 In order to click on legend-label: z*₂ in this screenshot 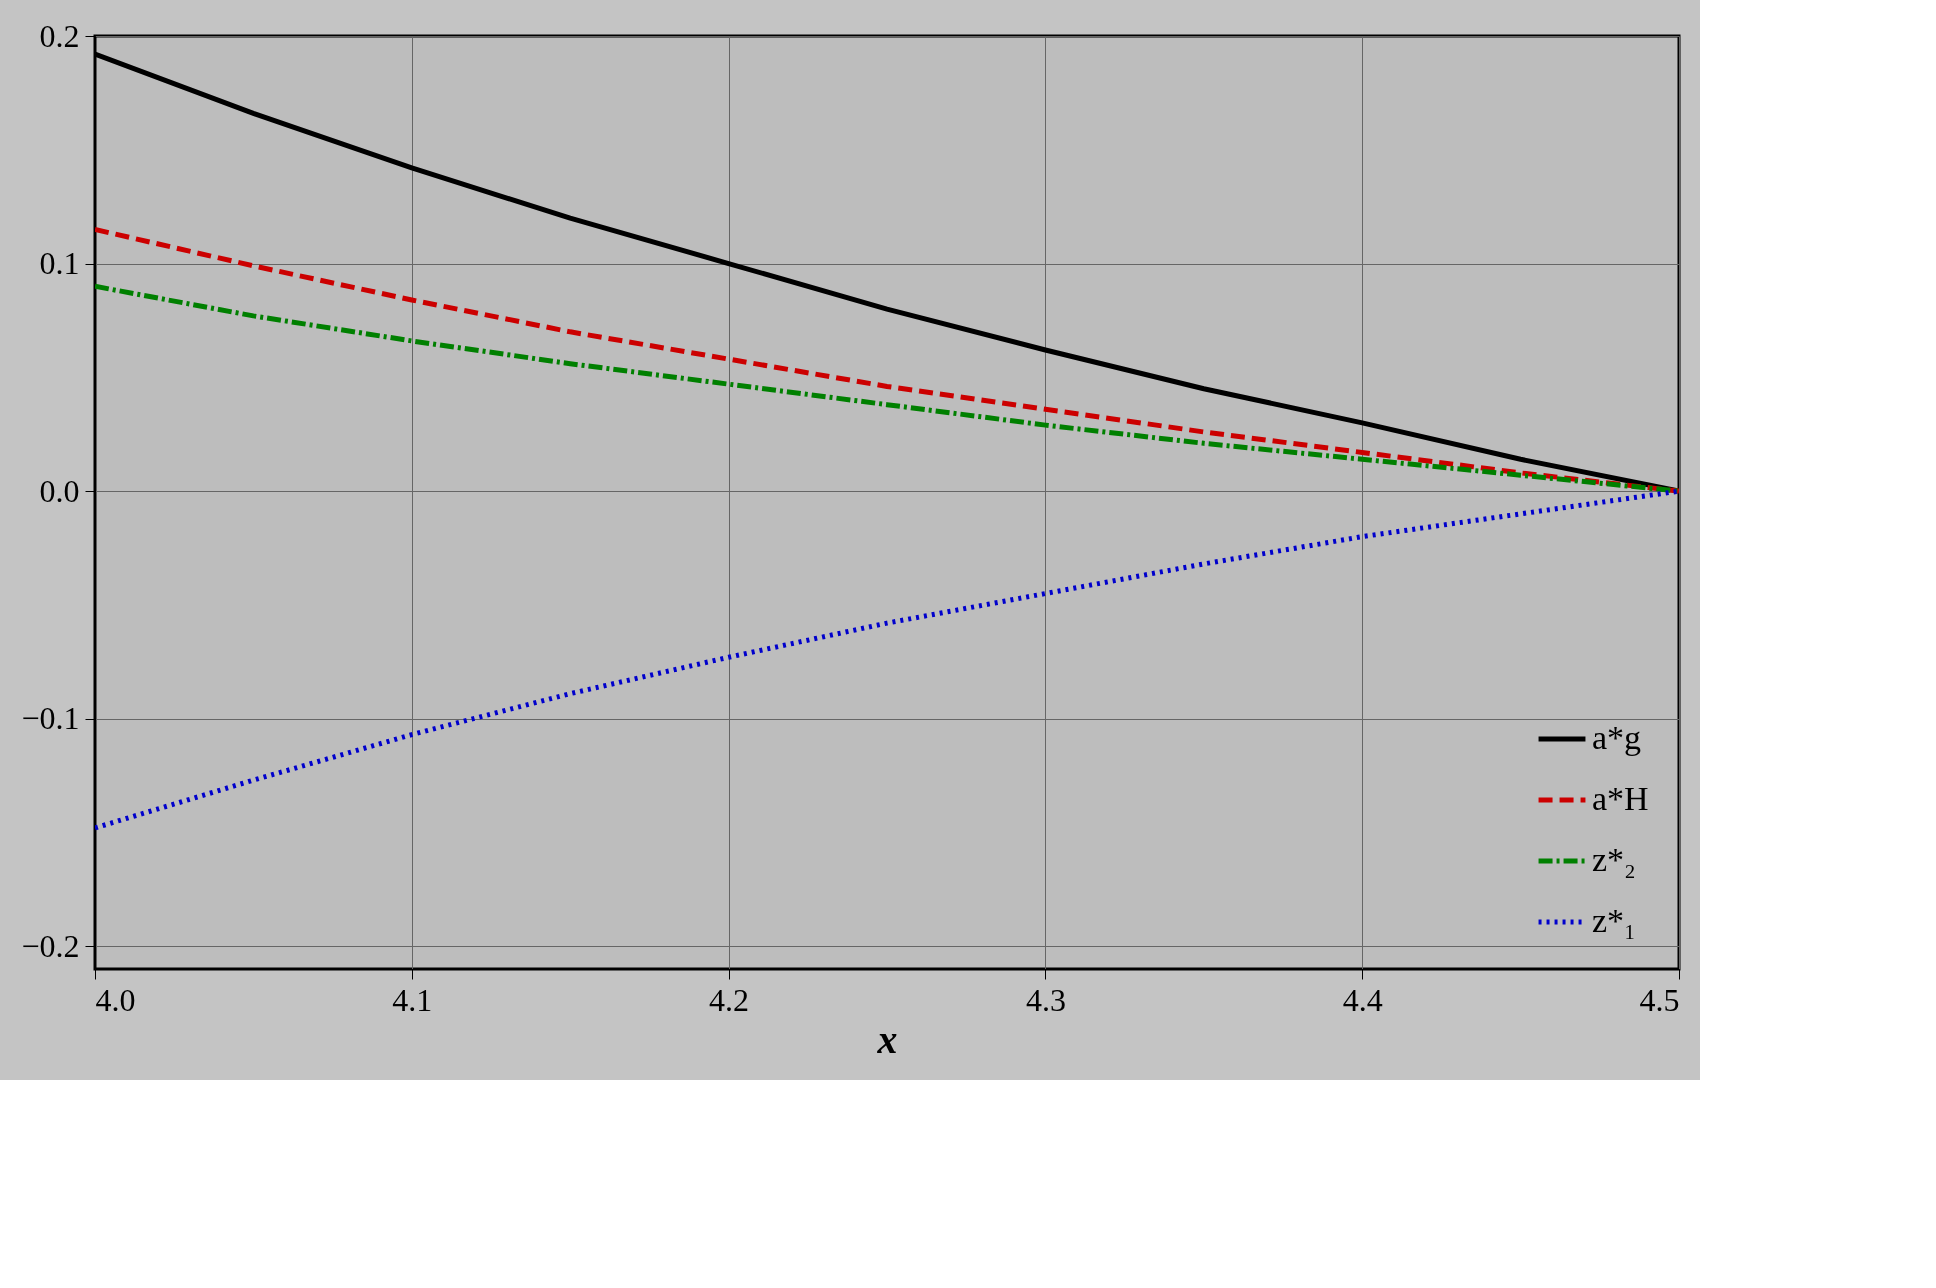, I will do `click(1614, 859)`.